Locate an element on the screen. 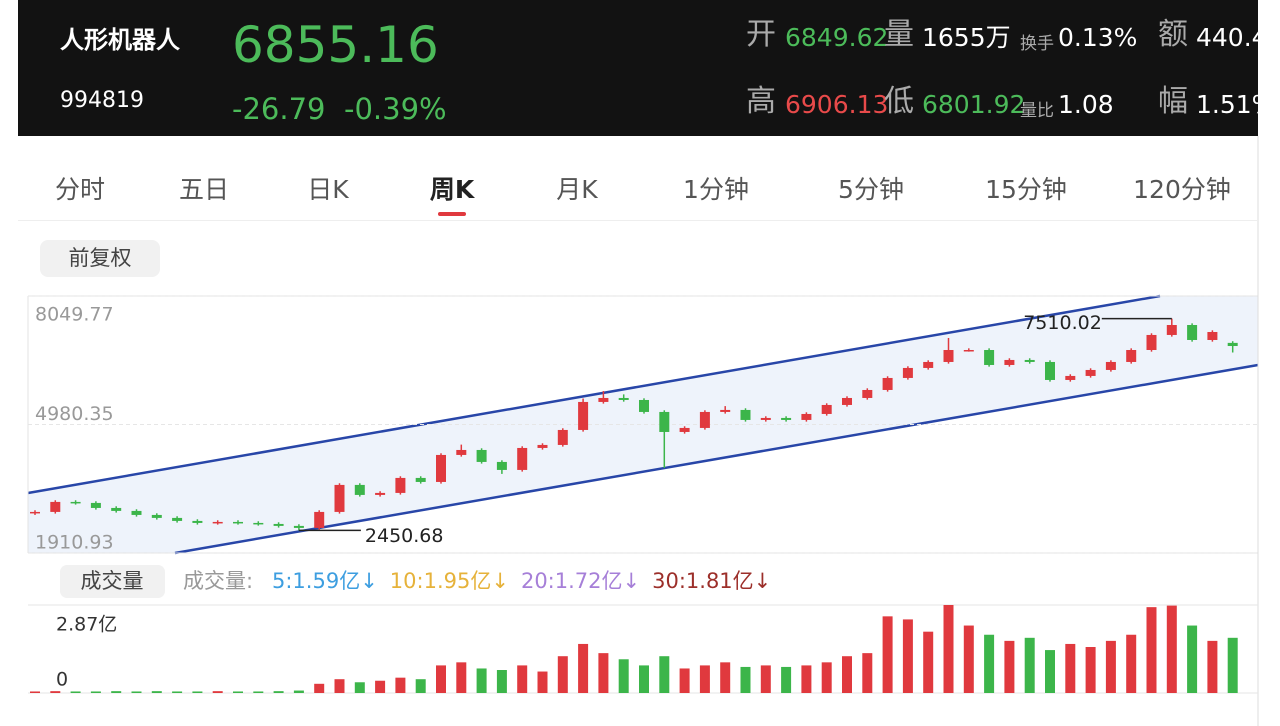 This screenshot has width=1280, height=726. tab: 1分钟 is located at coordinates (716, 189).